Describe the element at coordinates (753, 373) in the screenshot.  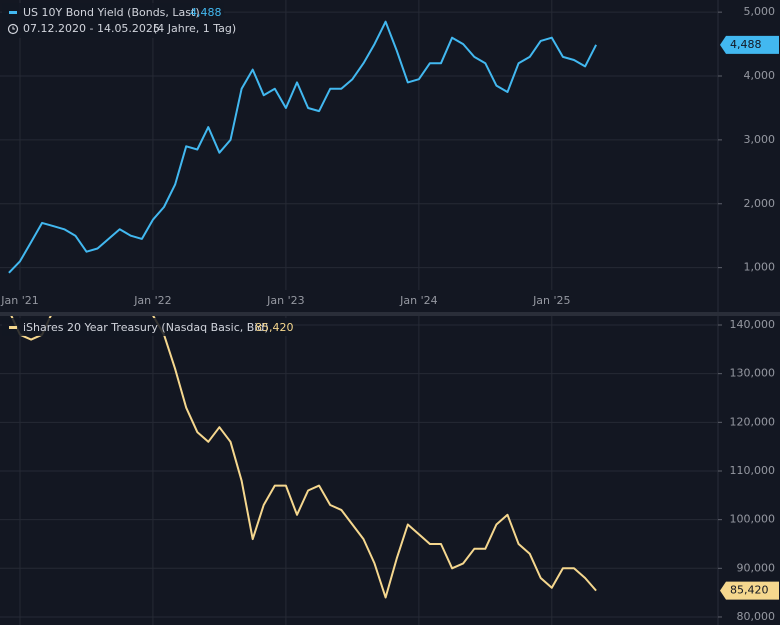
I see `y-tick-label: 130,000` at that location.